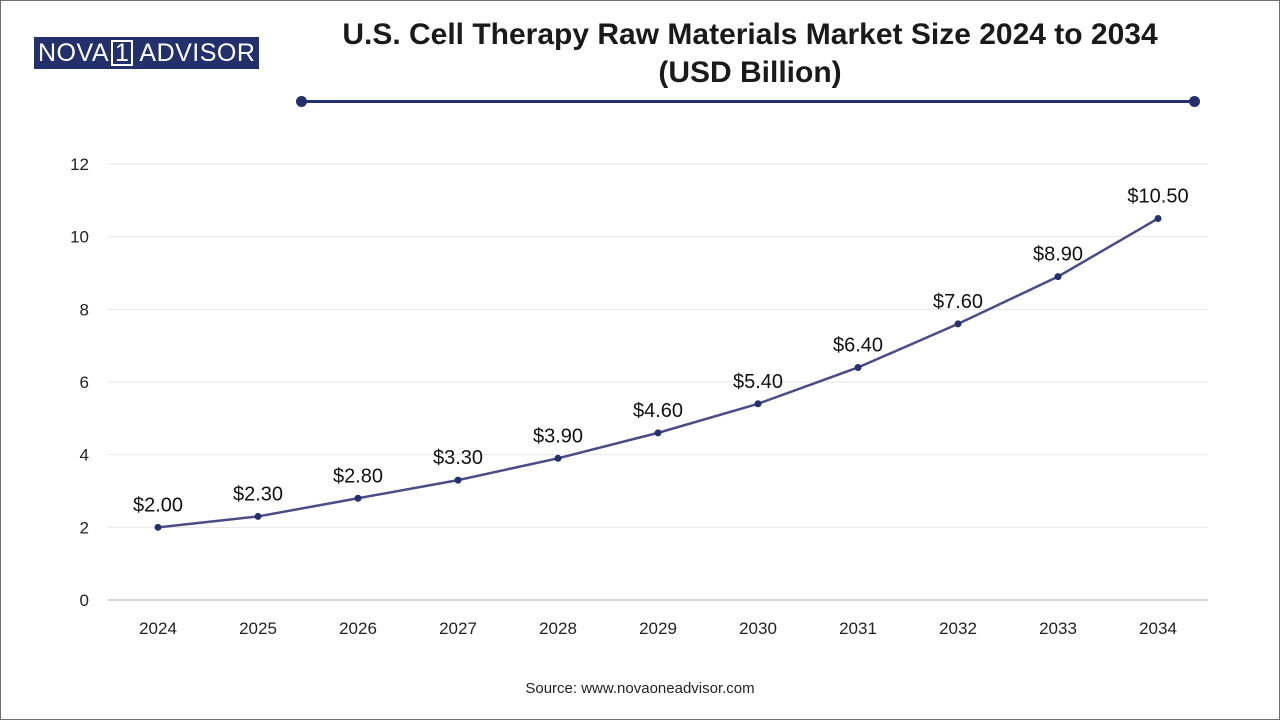 The height and width of the screenshot is (720, 1280). I want to click on title-underline-left-dot, so click(301, 101).